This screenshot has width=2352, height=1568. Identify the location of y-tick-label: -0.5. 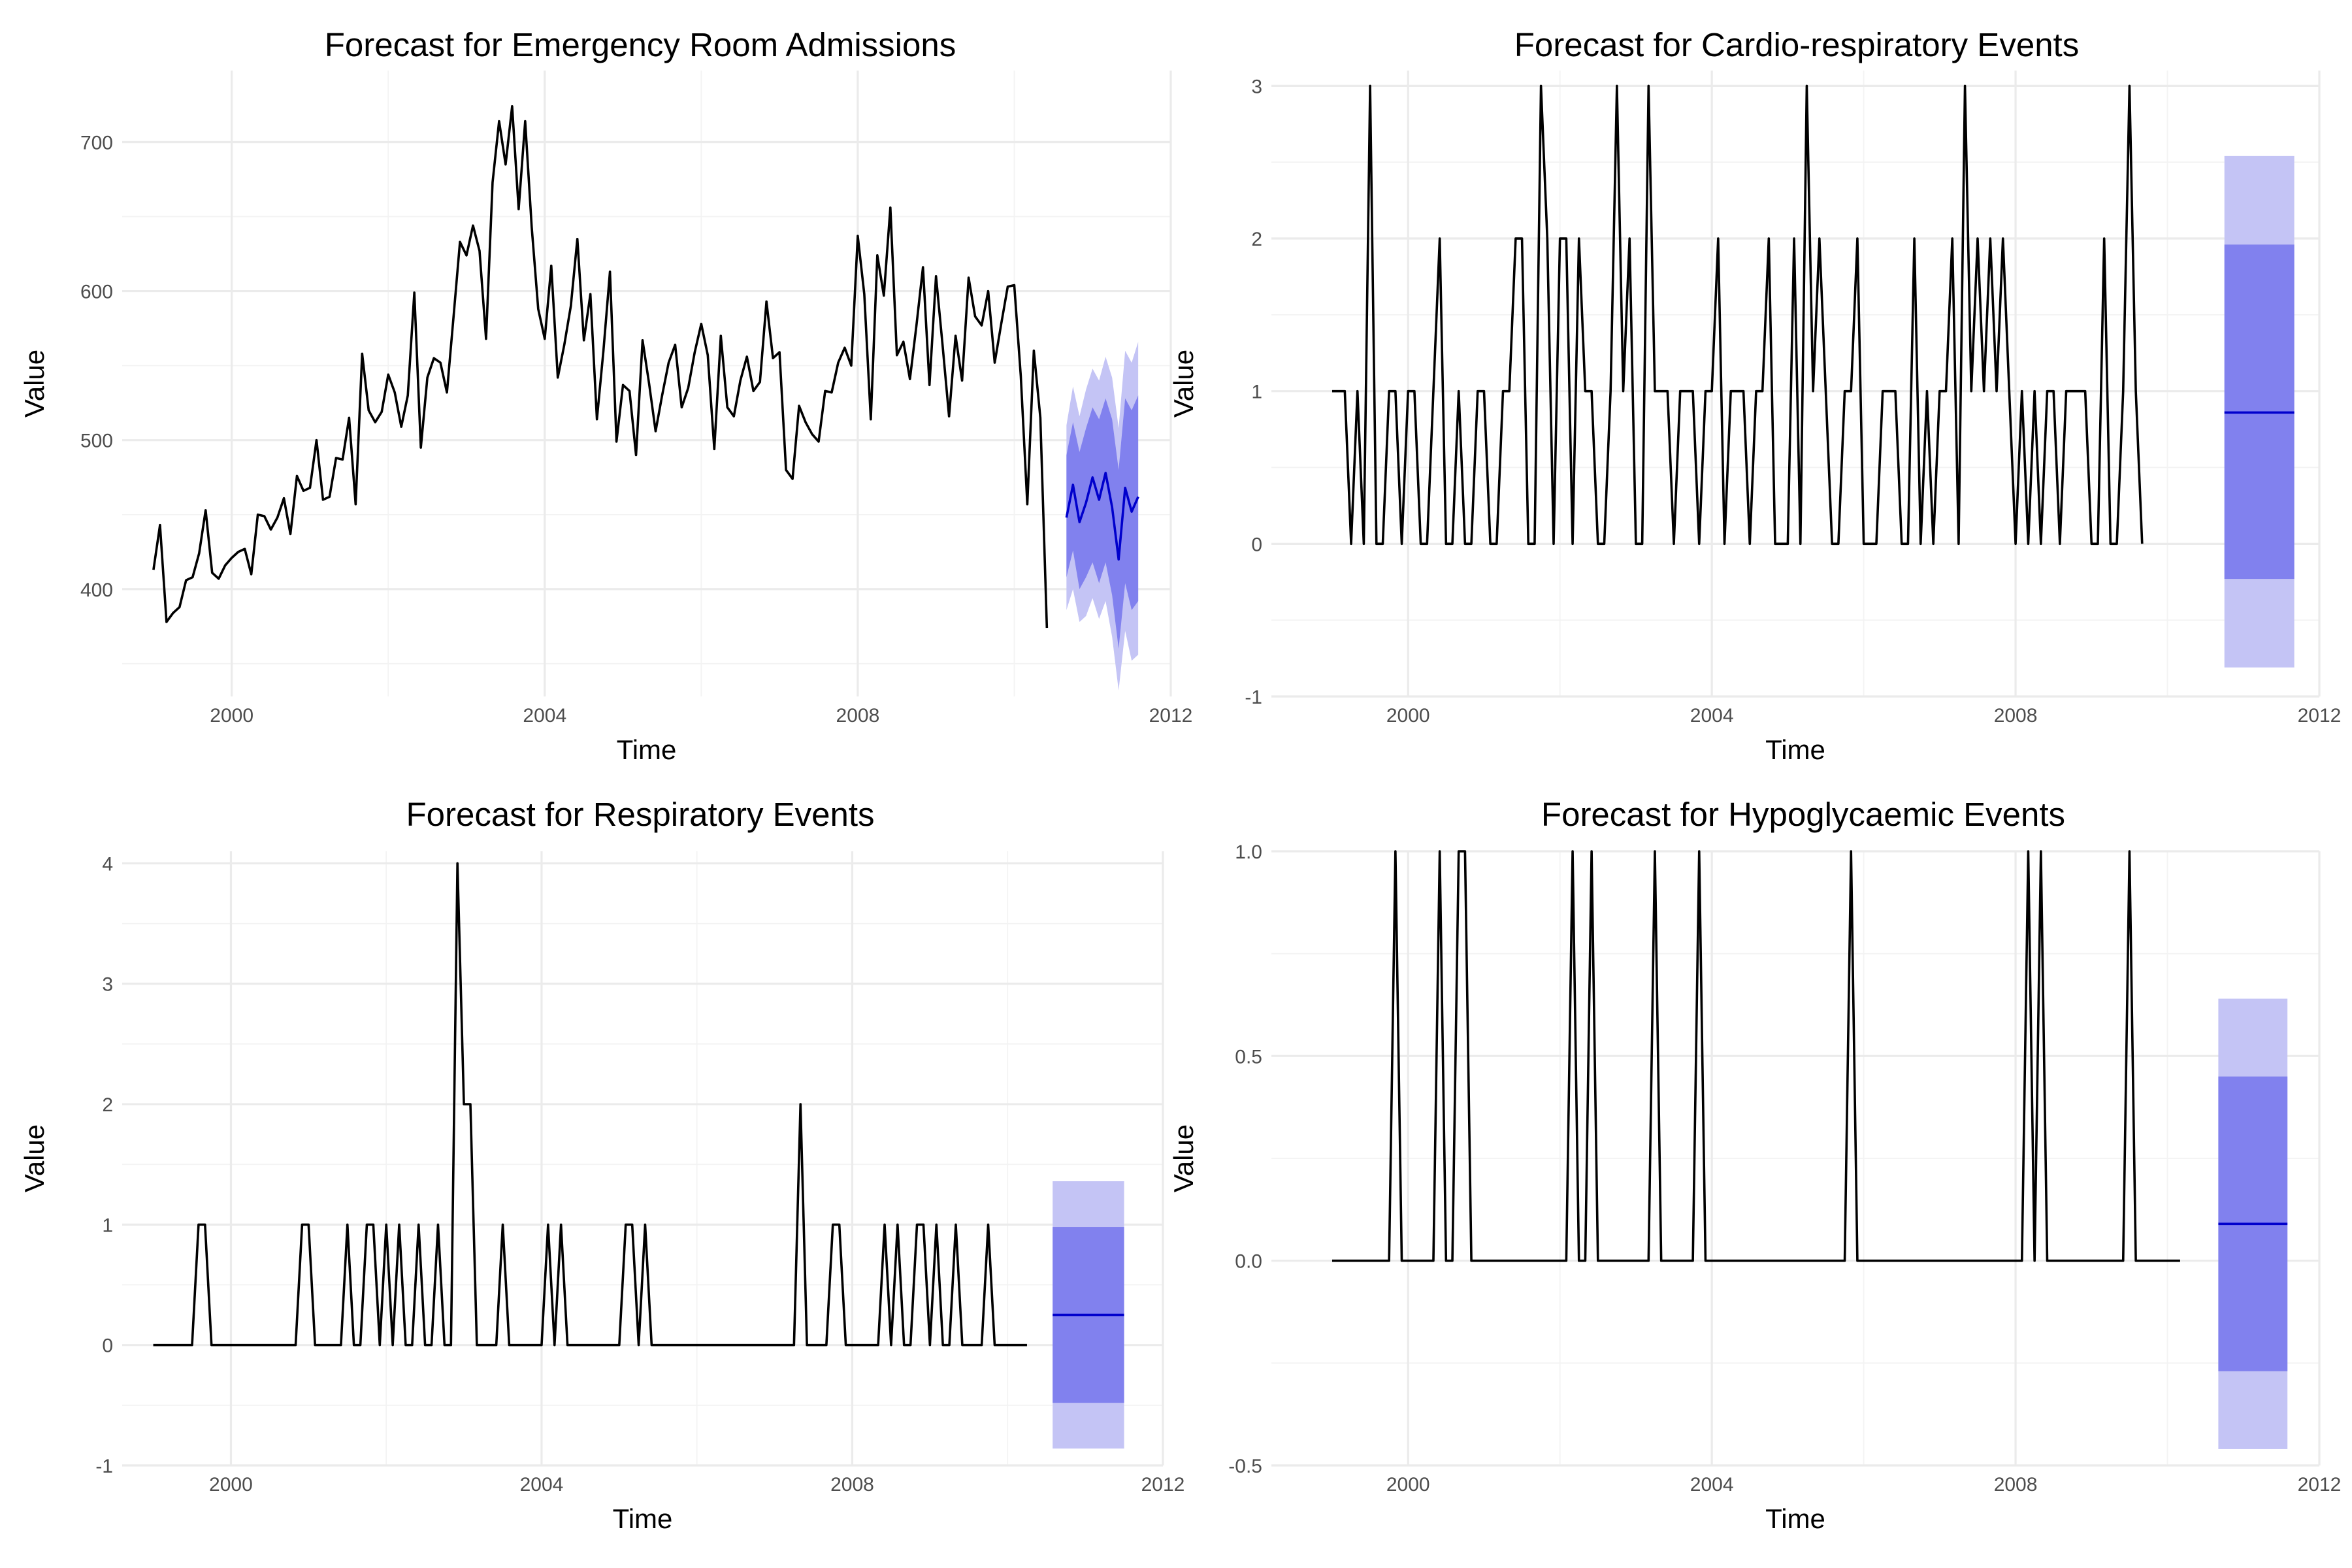
(1245, 1466).